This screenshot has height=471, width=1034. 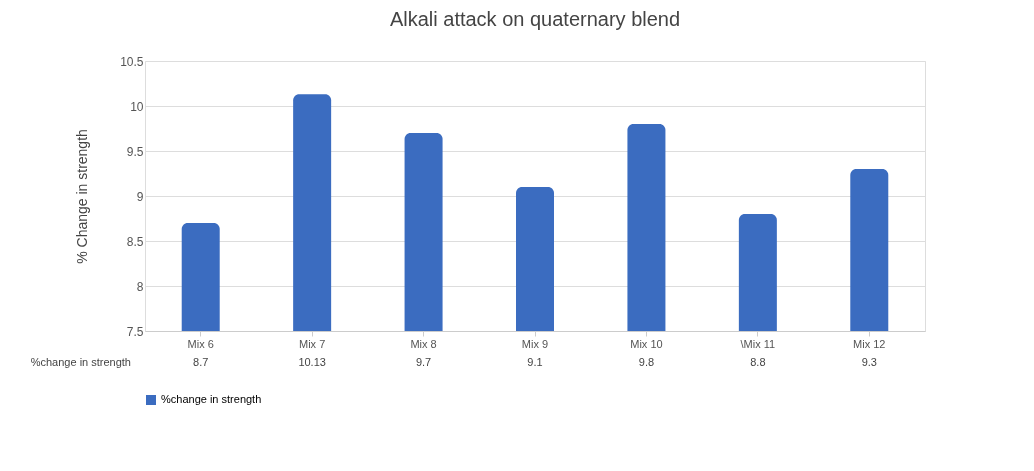 I want to click on x-tick-label: Mix 9, so click(x=535, y=343).